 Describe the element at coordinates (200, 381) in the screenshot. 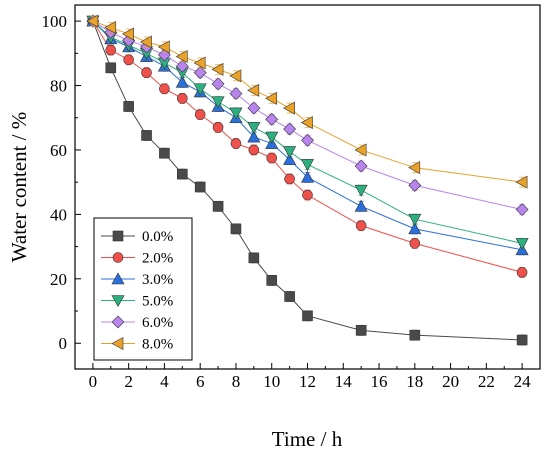

I see `x-tick-label: 6` at that location.